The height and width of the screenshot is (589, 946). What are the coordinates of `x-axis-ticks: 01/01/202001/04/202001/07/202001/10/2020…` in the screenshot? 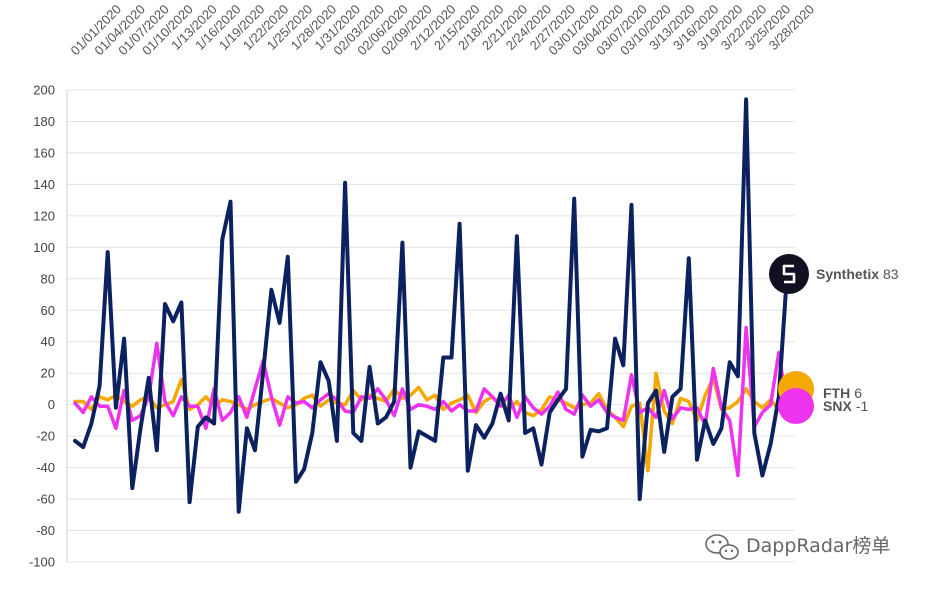 It's located at (442, 30).